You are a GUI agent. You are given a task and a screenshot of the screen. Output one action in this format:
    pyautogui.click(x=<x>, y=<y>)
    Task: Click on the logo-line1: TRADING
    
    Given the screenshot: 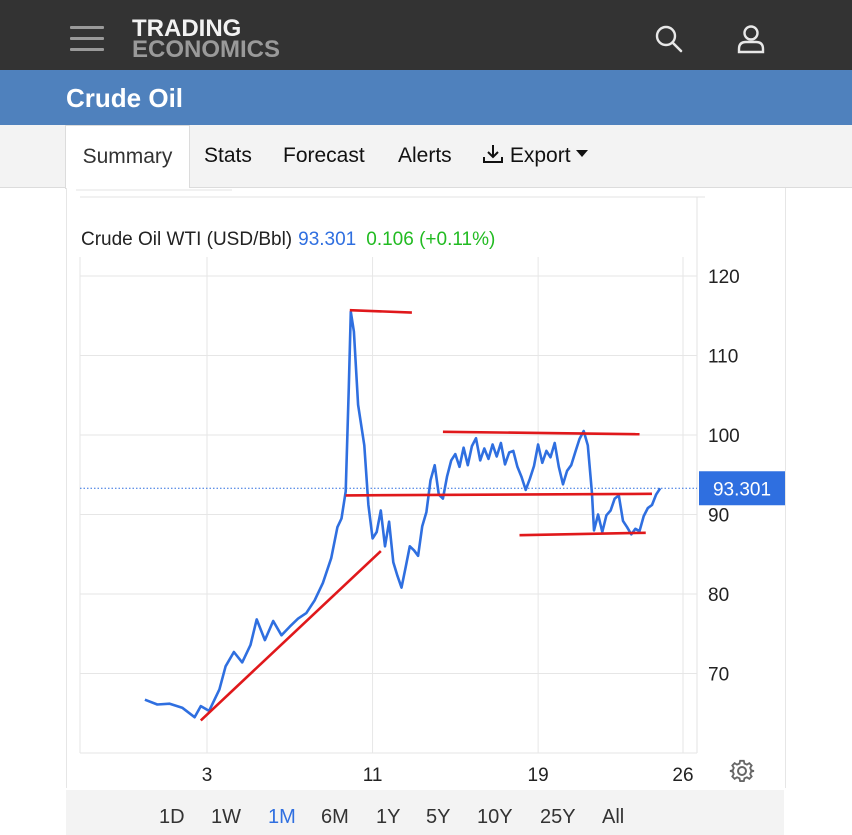 What is the action you would take?
    pyautogui.click(x=187, y=28)
    